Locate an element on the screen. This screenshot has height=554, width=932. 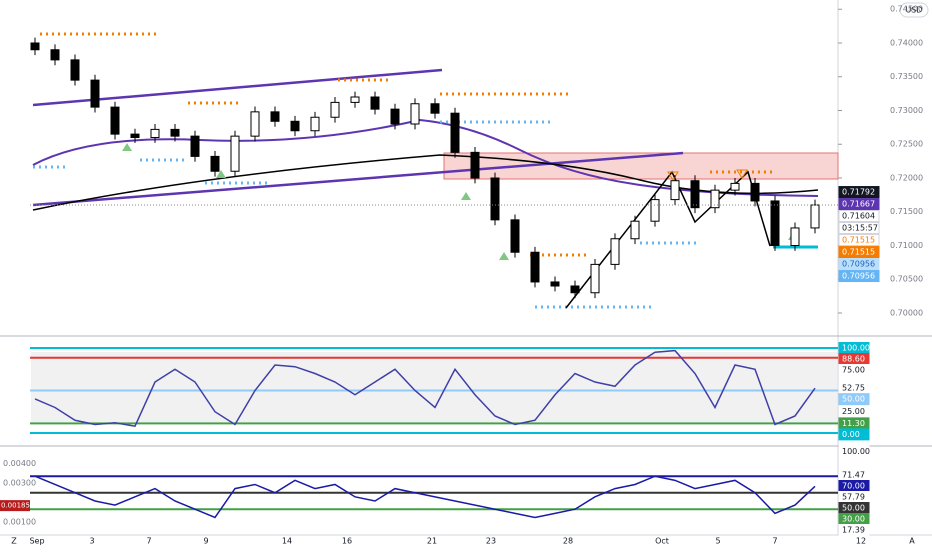
triangle-down is located at coordinates (742, 174).